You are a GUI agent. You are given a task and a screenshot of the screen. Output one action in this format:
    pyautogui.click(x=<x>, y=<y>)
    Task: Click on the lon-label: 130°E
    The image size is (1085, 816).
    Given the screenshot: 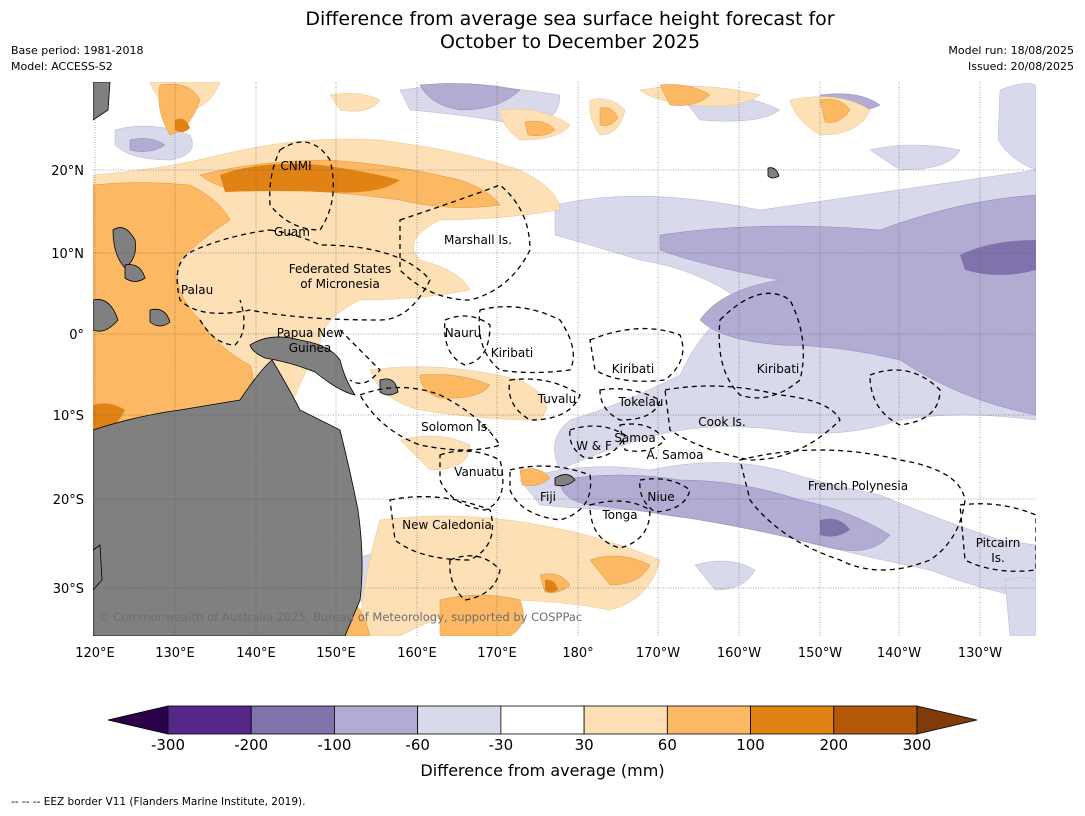 What is the action you would take?
    pyautogui.click(x=175, y=653)
    